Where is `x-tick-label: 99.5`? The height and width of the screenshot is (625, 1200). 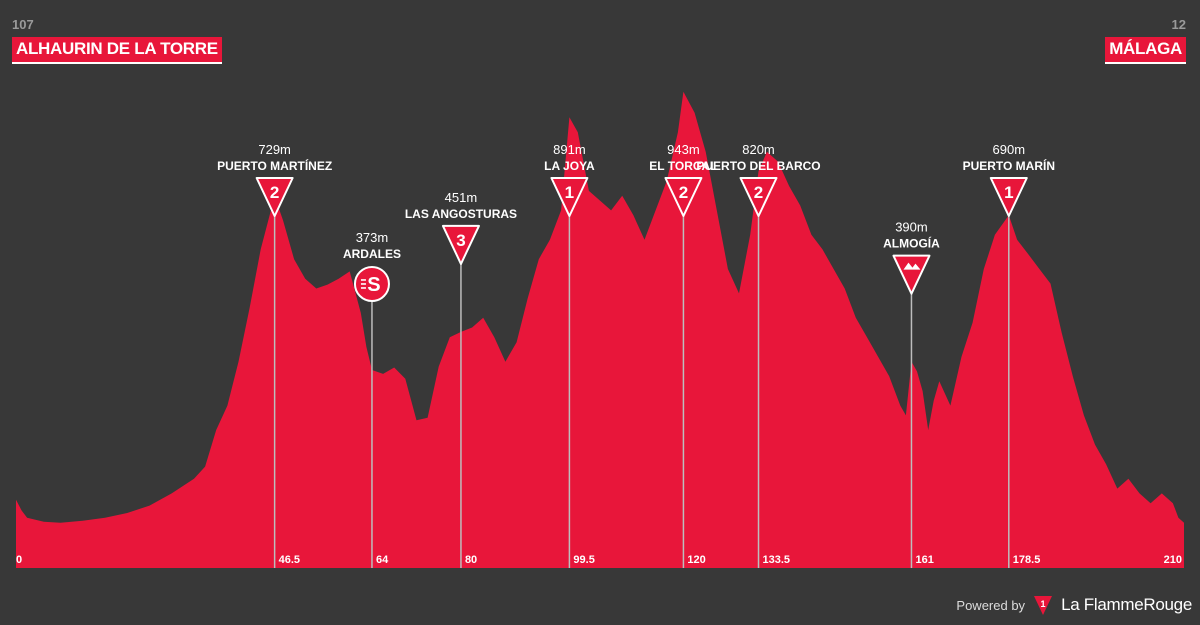
x-tick-label: 99.5 is located at coordinates (583, 560).